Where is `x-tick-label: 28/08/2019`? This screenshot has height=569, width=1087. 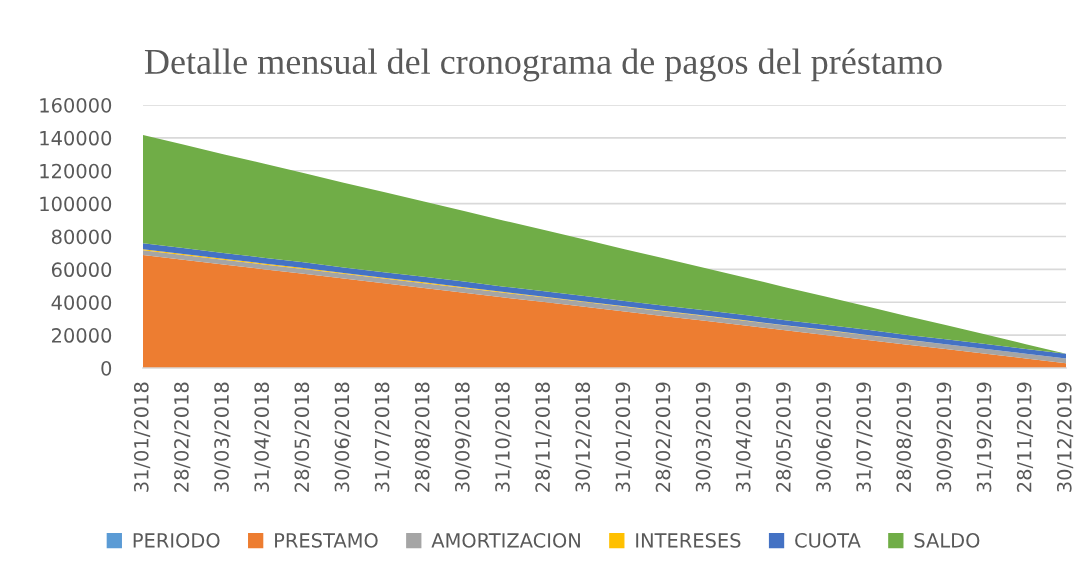 x-tick-label: 28/08/2019 is located at coordinates (904, 437).